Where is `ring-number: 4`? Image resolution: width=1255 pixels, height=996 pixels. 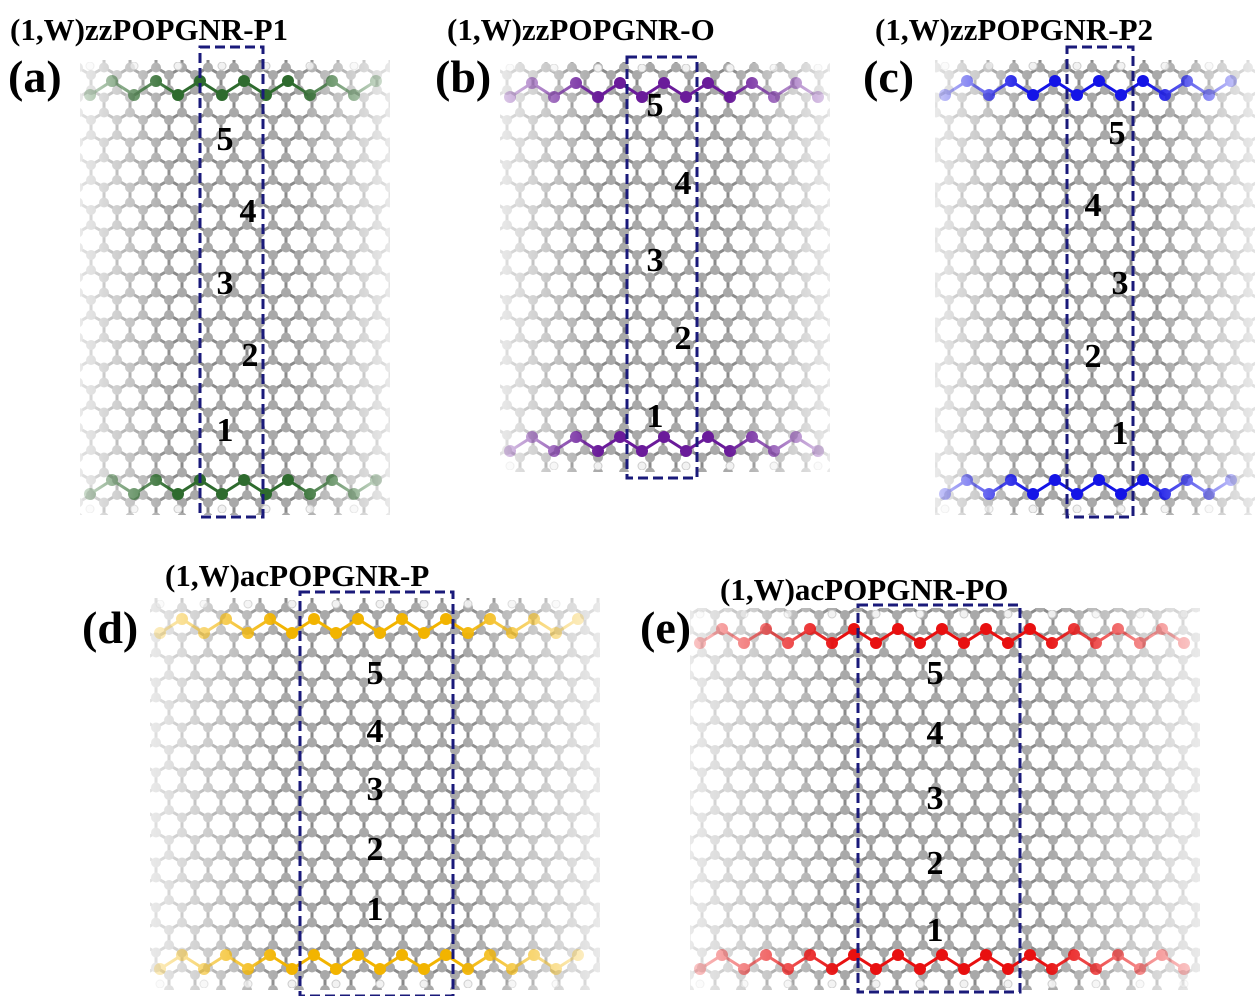 ring-number: 4 is located at coordinates (375, 731).